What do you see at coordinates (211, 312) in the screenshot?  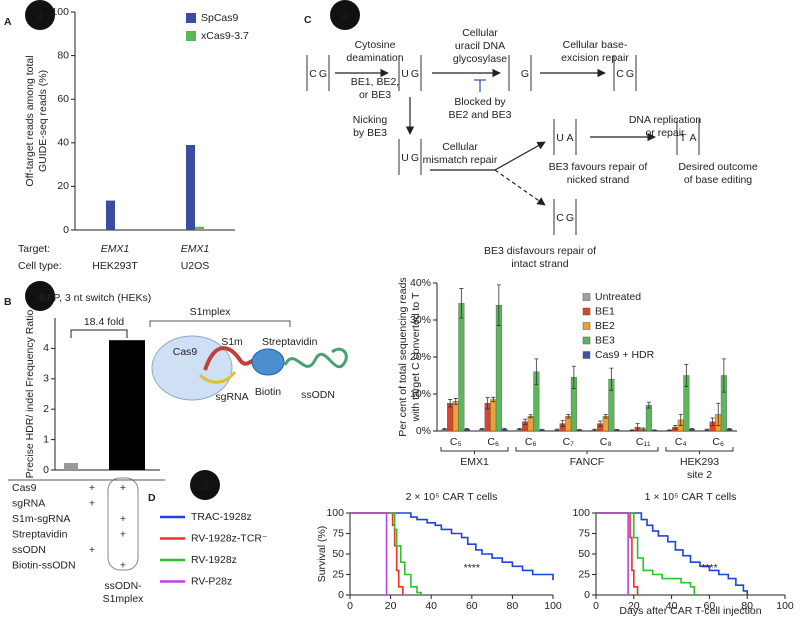 I see `diagram-label: S1mplex` at bounding box center [211, 312].